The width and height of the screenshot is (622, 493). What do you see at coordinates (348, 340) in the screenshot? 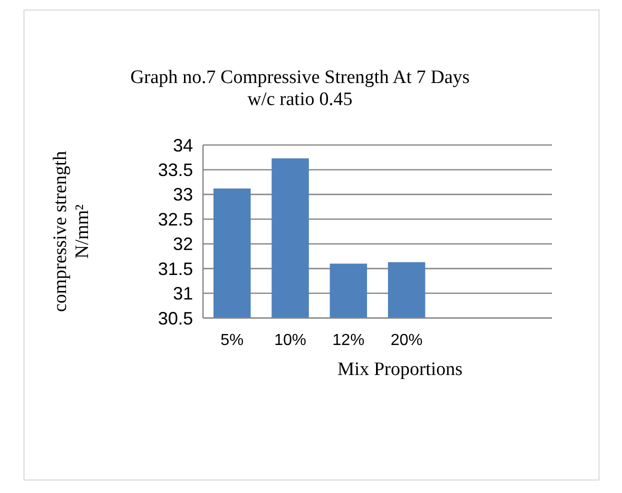
I see `x-tick-label: 12%` at bounding box center [348, 340].